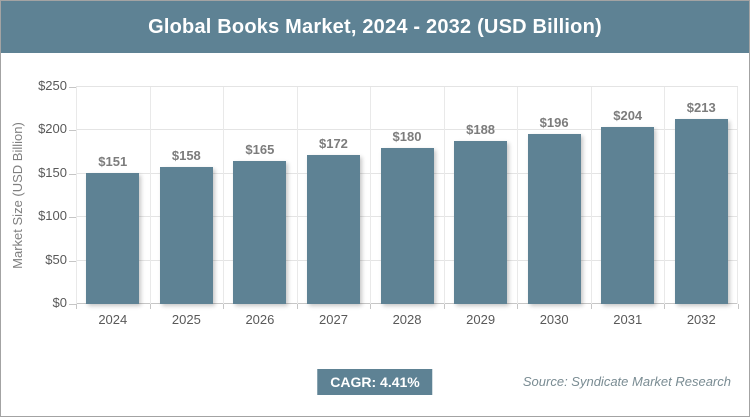  I want to click on y-axis-title-container: Market Size (USD Billion), so click(17, 195).